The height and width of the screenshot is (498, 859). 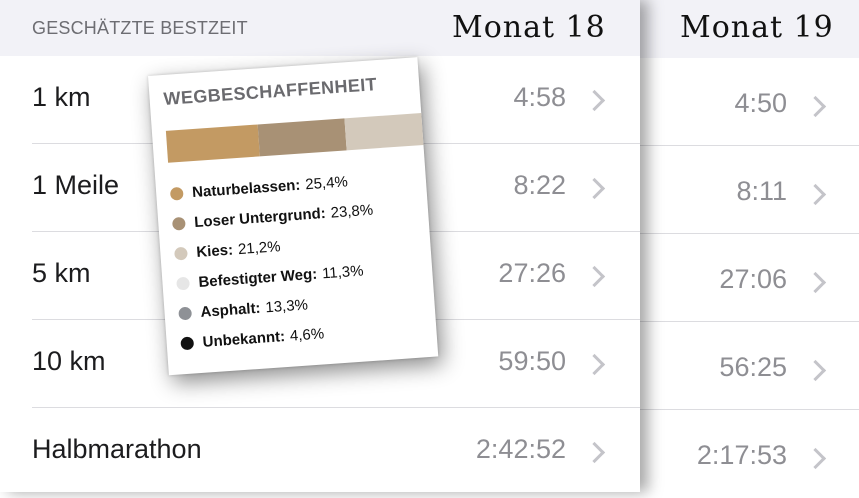 What do you see at coordinates (757, 27) in the screenshot?
I see `month-19-label: Monat 19` at bounding box center [757, 27].